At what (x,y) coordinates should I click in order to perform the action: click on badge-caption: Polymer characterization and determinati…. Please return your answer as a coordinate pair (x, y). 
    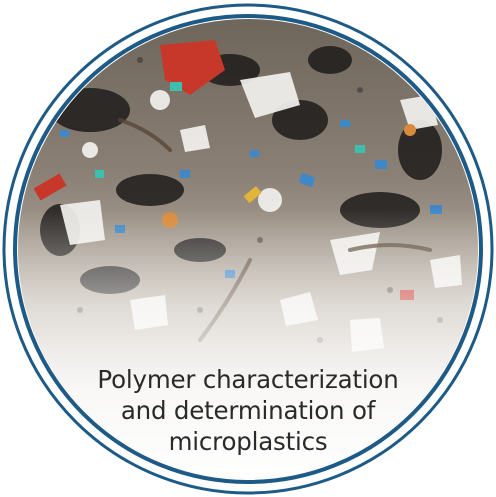
    Looking at the image, I should click on (248, 410).